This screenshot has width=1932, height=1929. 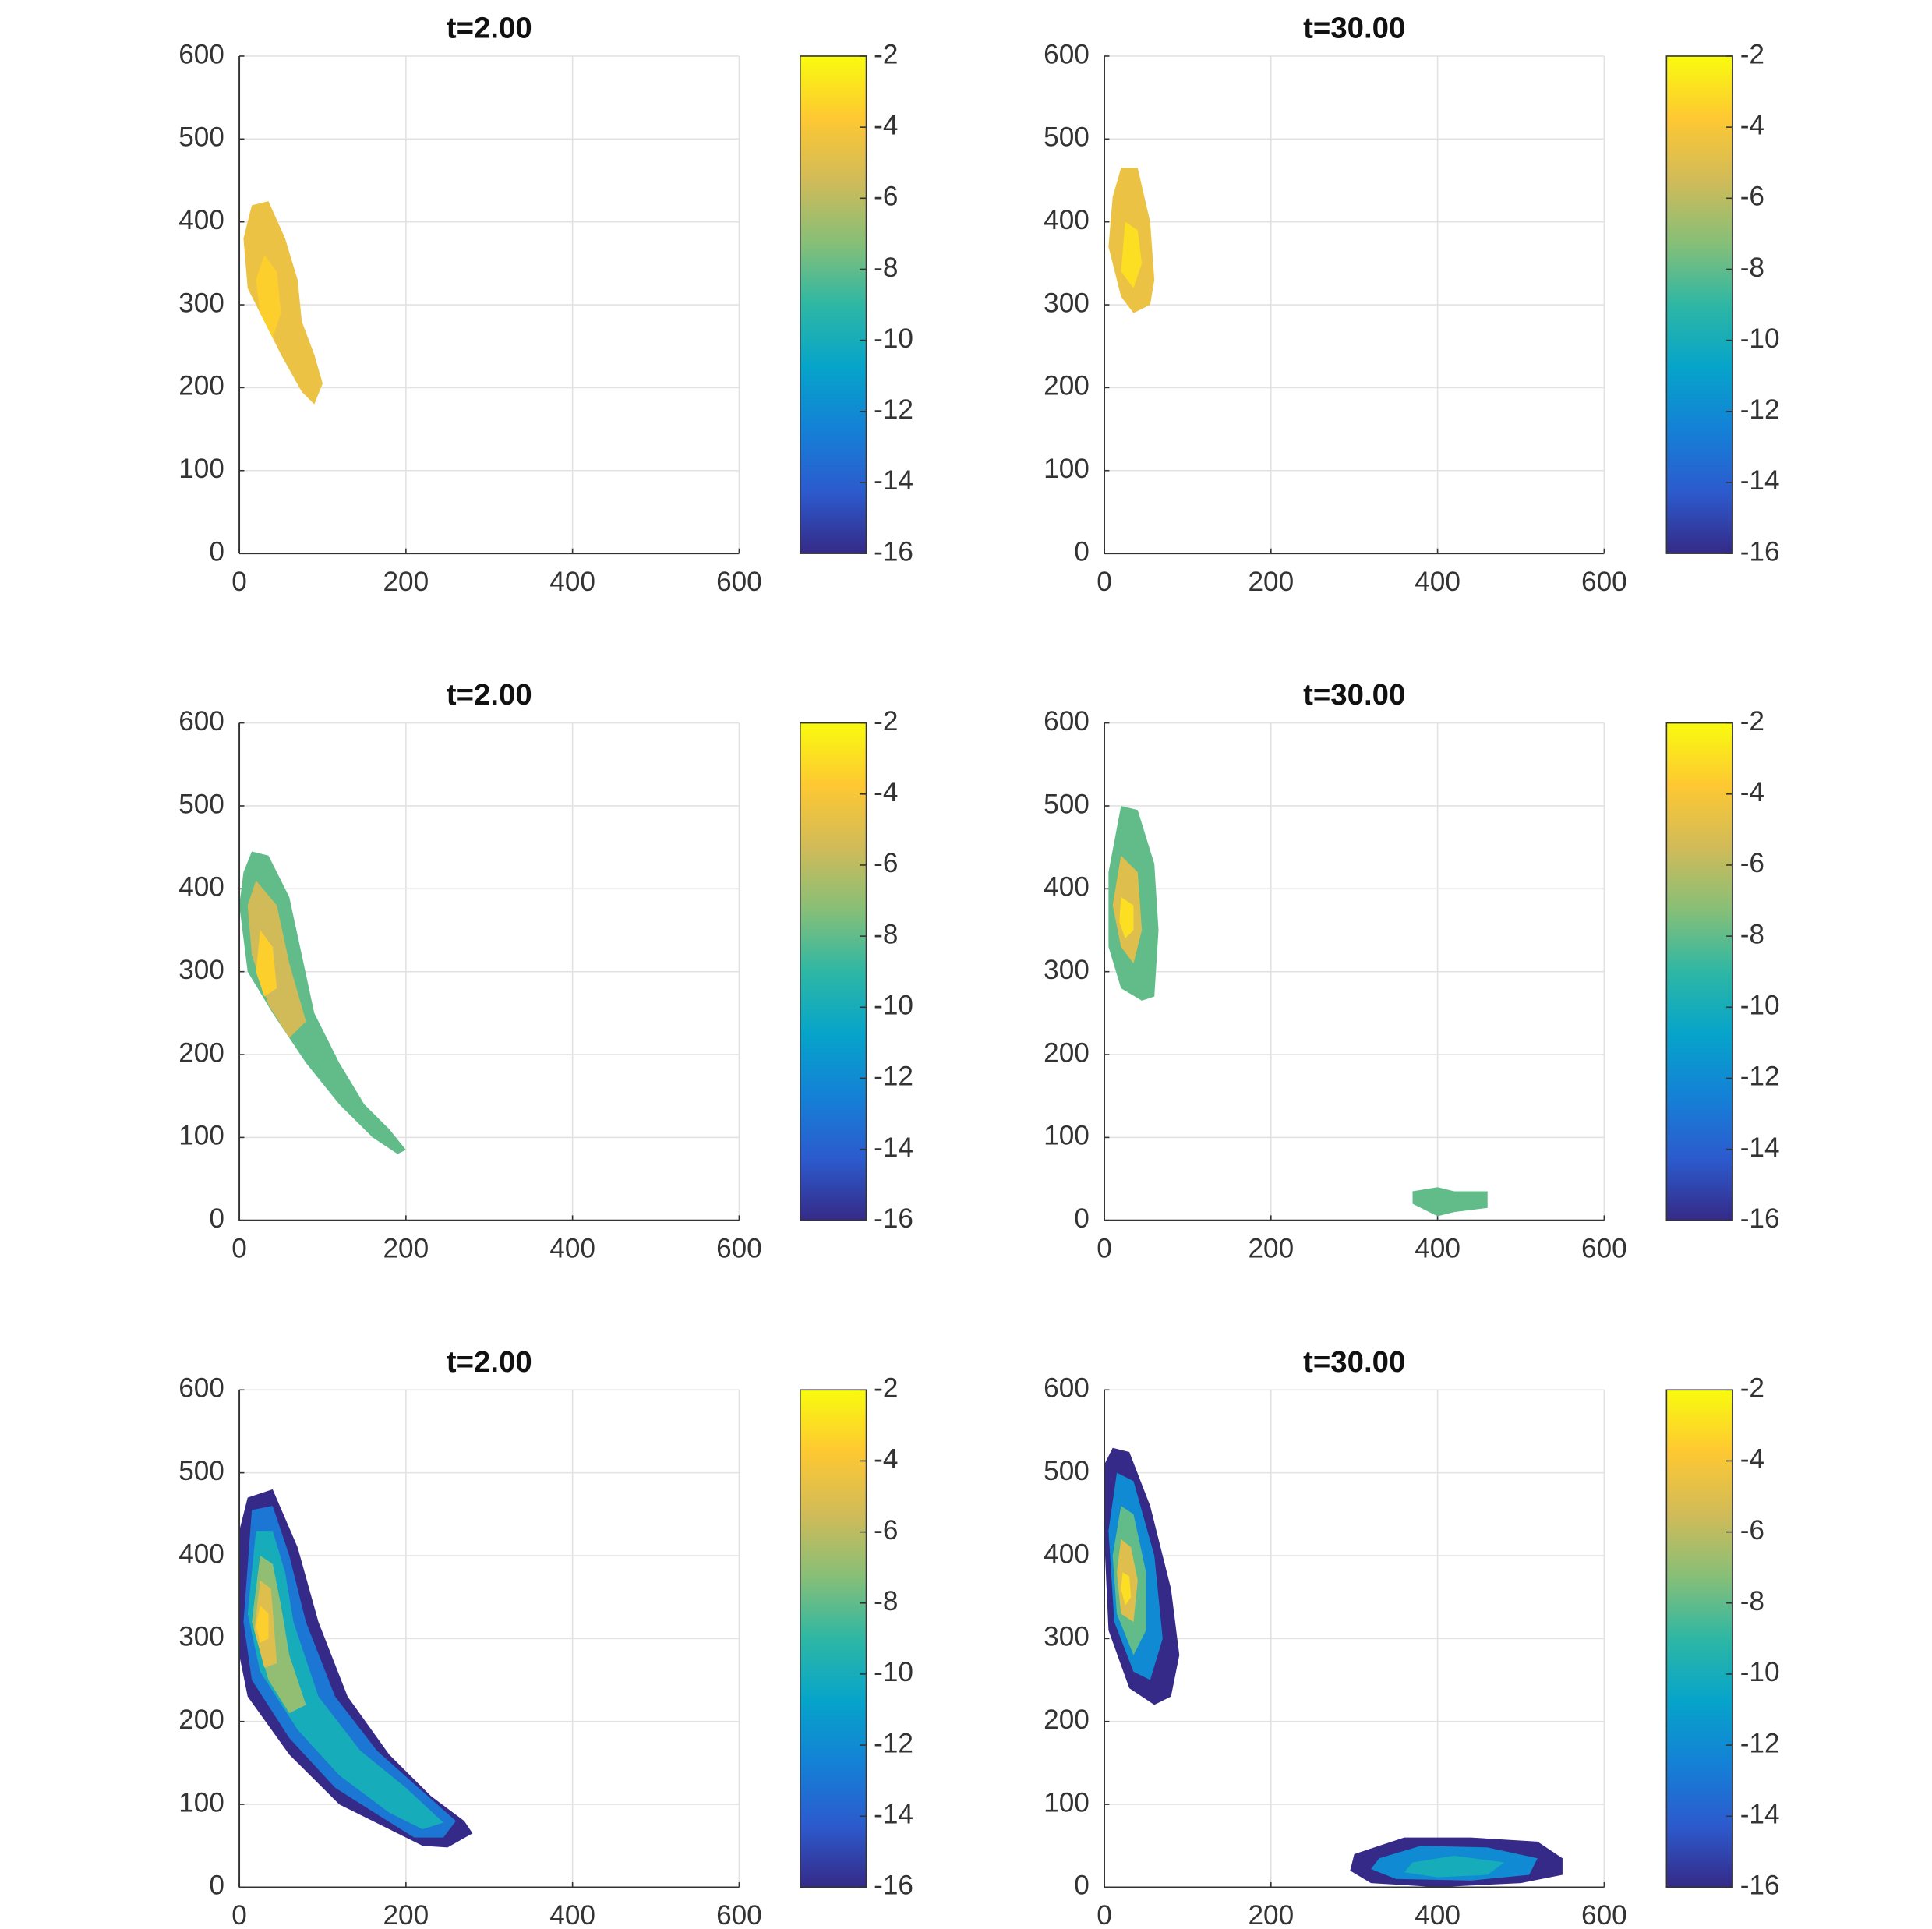 What do you see at coordinates (894, 1815) in the screenshot?
I see `colorbar-tick-label: -14` at bounding box center [894, 1815].